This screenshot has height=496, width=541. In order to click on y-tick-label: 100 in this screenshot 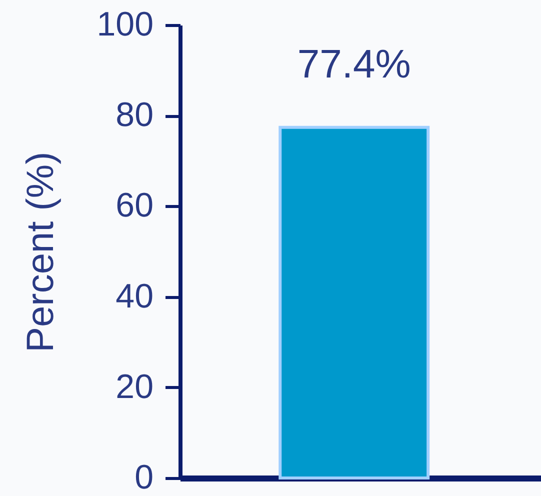, I will do `click(125, 25)`.